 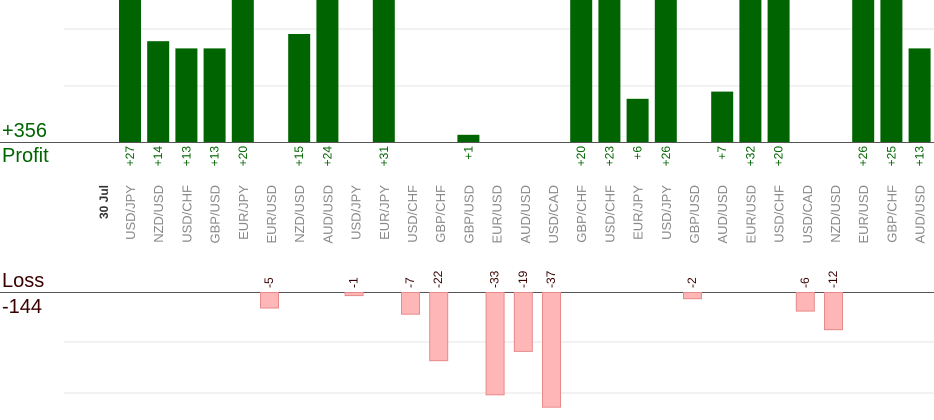 What do you see at coordinates (23, 281) in the screenshot?
I see `loss-label: Loss` at bounding box center [23, 281].